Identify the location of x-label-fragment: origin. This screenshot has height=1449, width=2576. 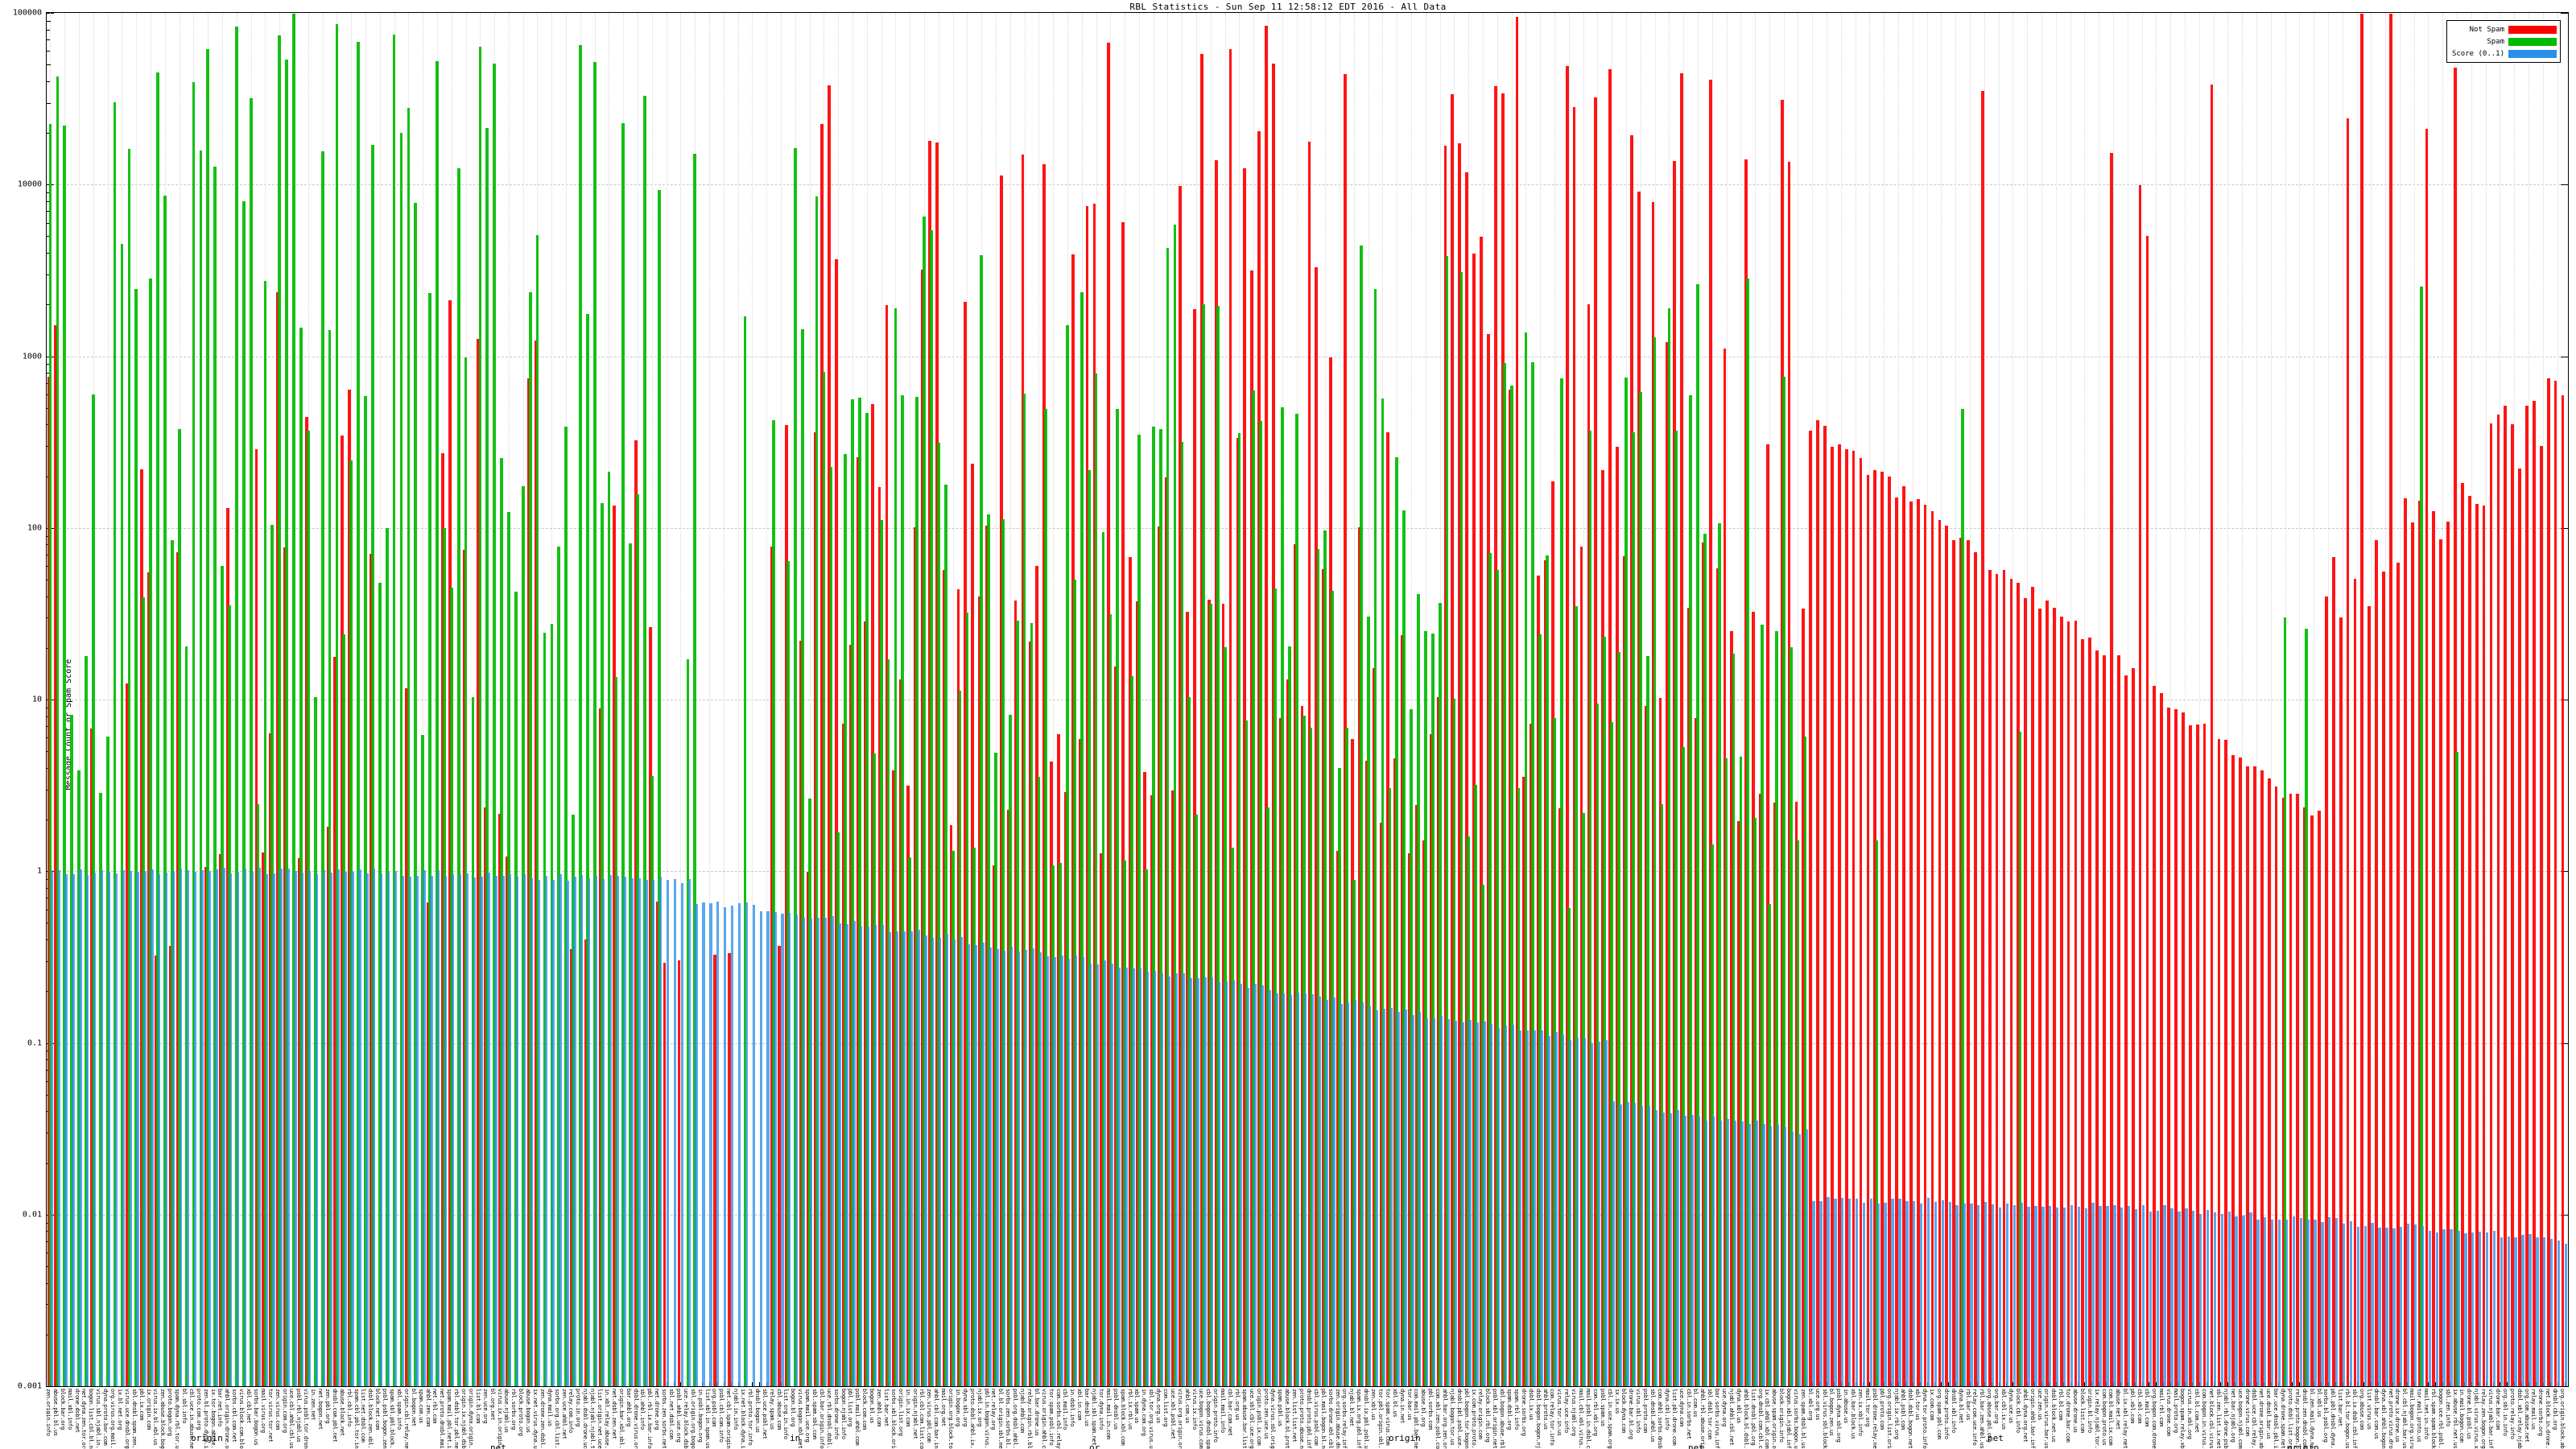
(207, 1438).